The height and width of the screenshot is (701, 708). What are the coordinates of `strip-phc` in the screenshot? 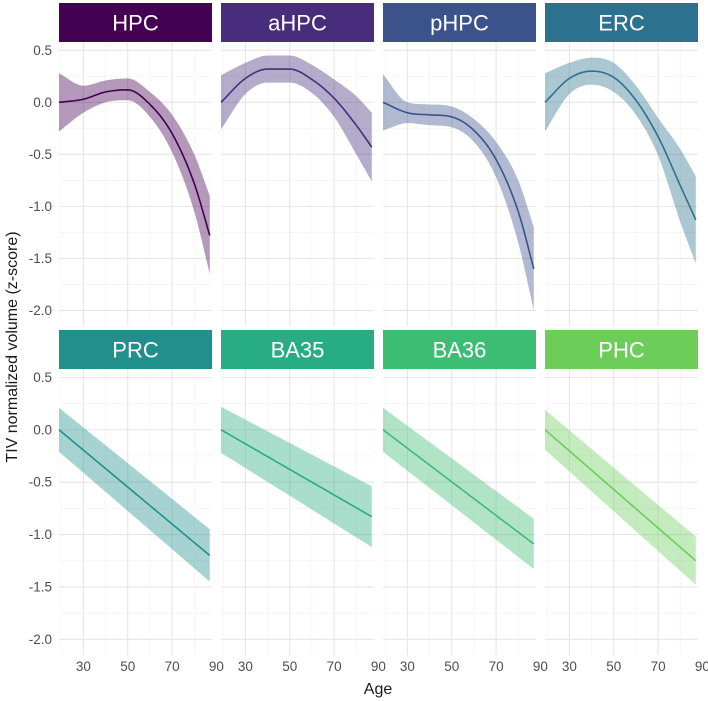 It's located at (621, 349).